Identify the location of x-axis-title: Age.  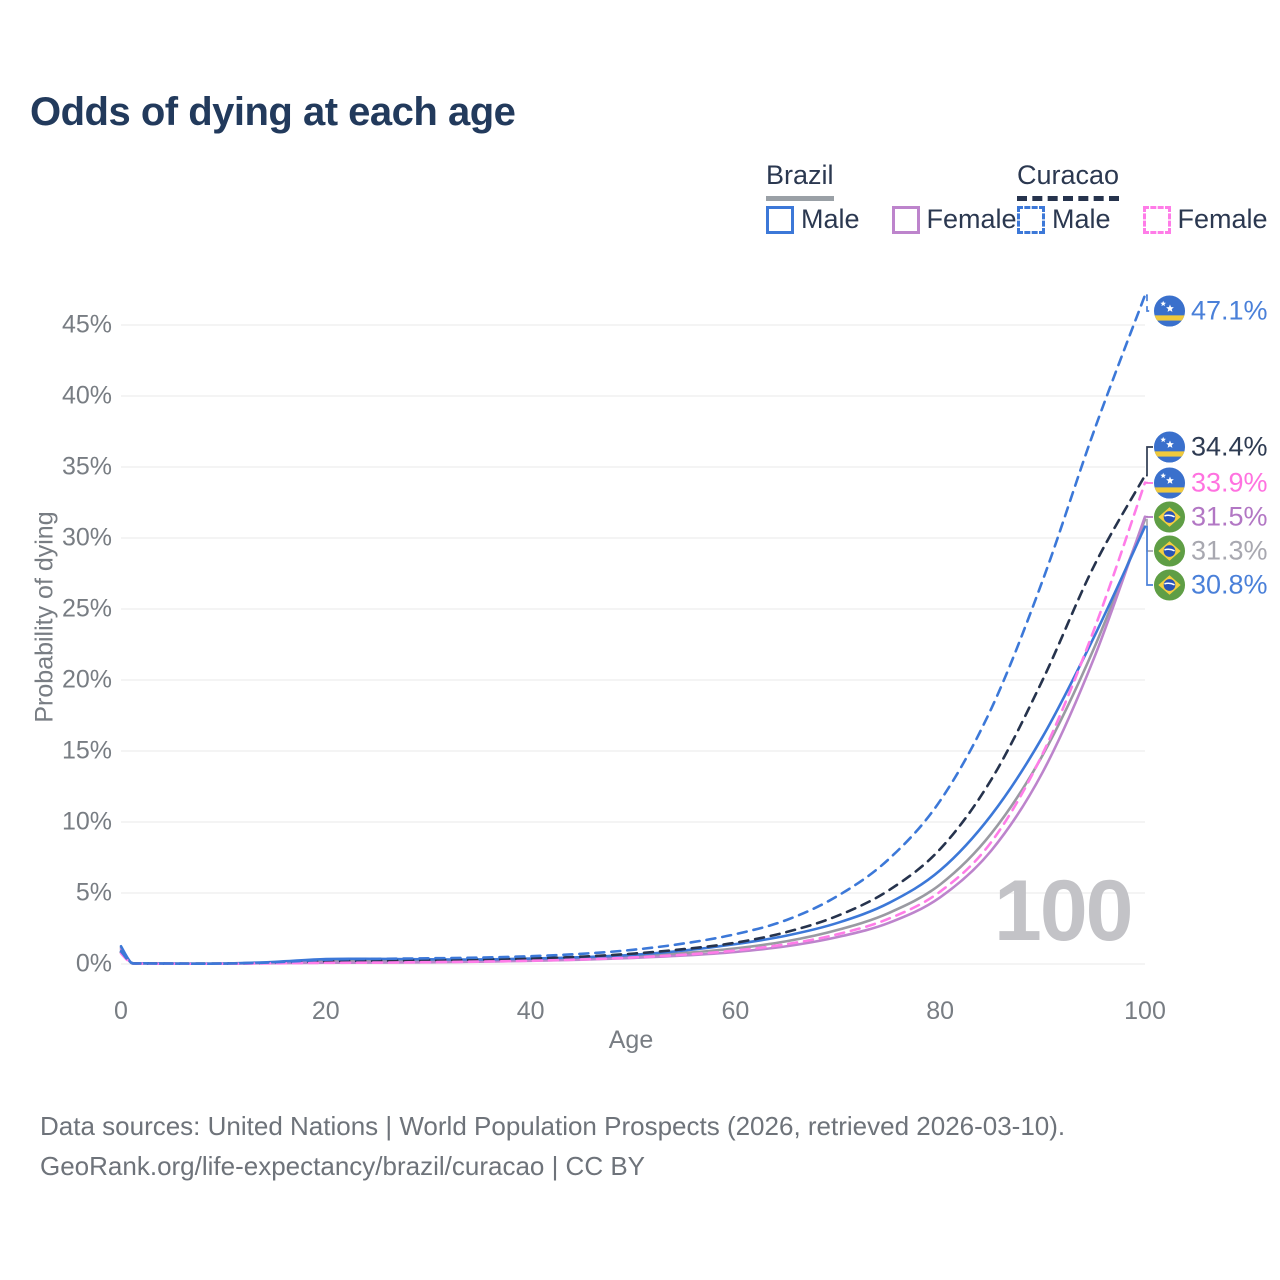
(631, 1040).